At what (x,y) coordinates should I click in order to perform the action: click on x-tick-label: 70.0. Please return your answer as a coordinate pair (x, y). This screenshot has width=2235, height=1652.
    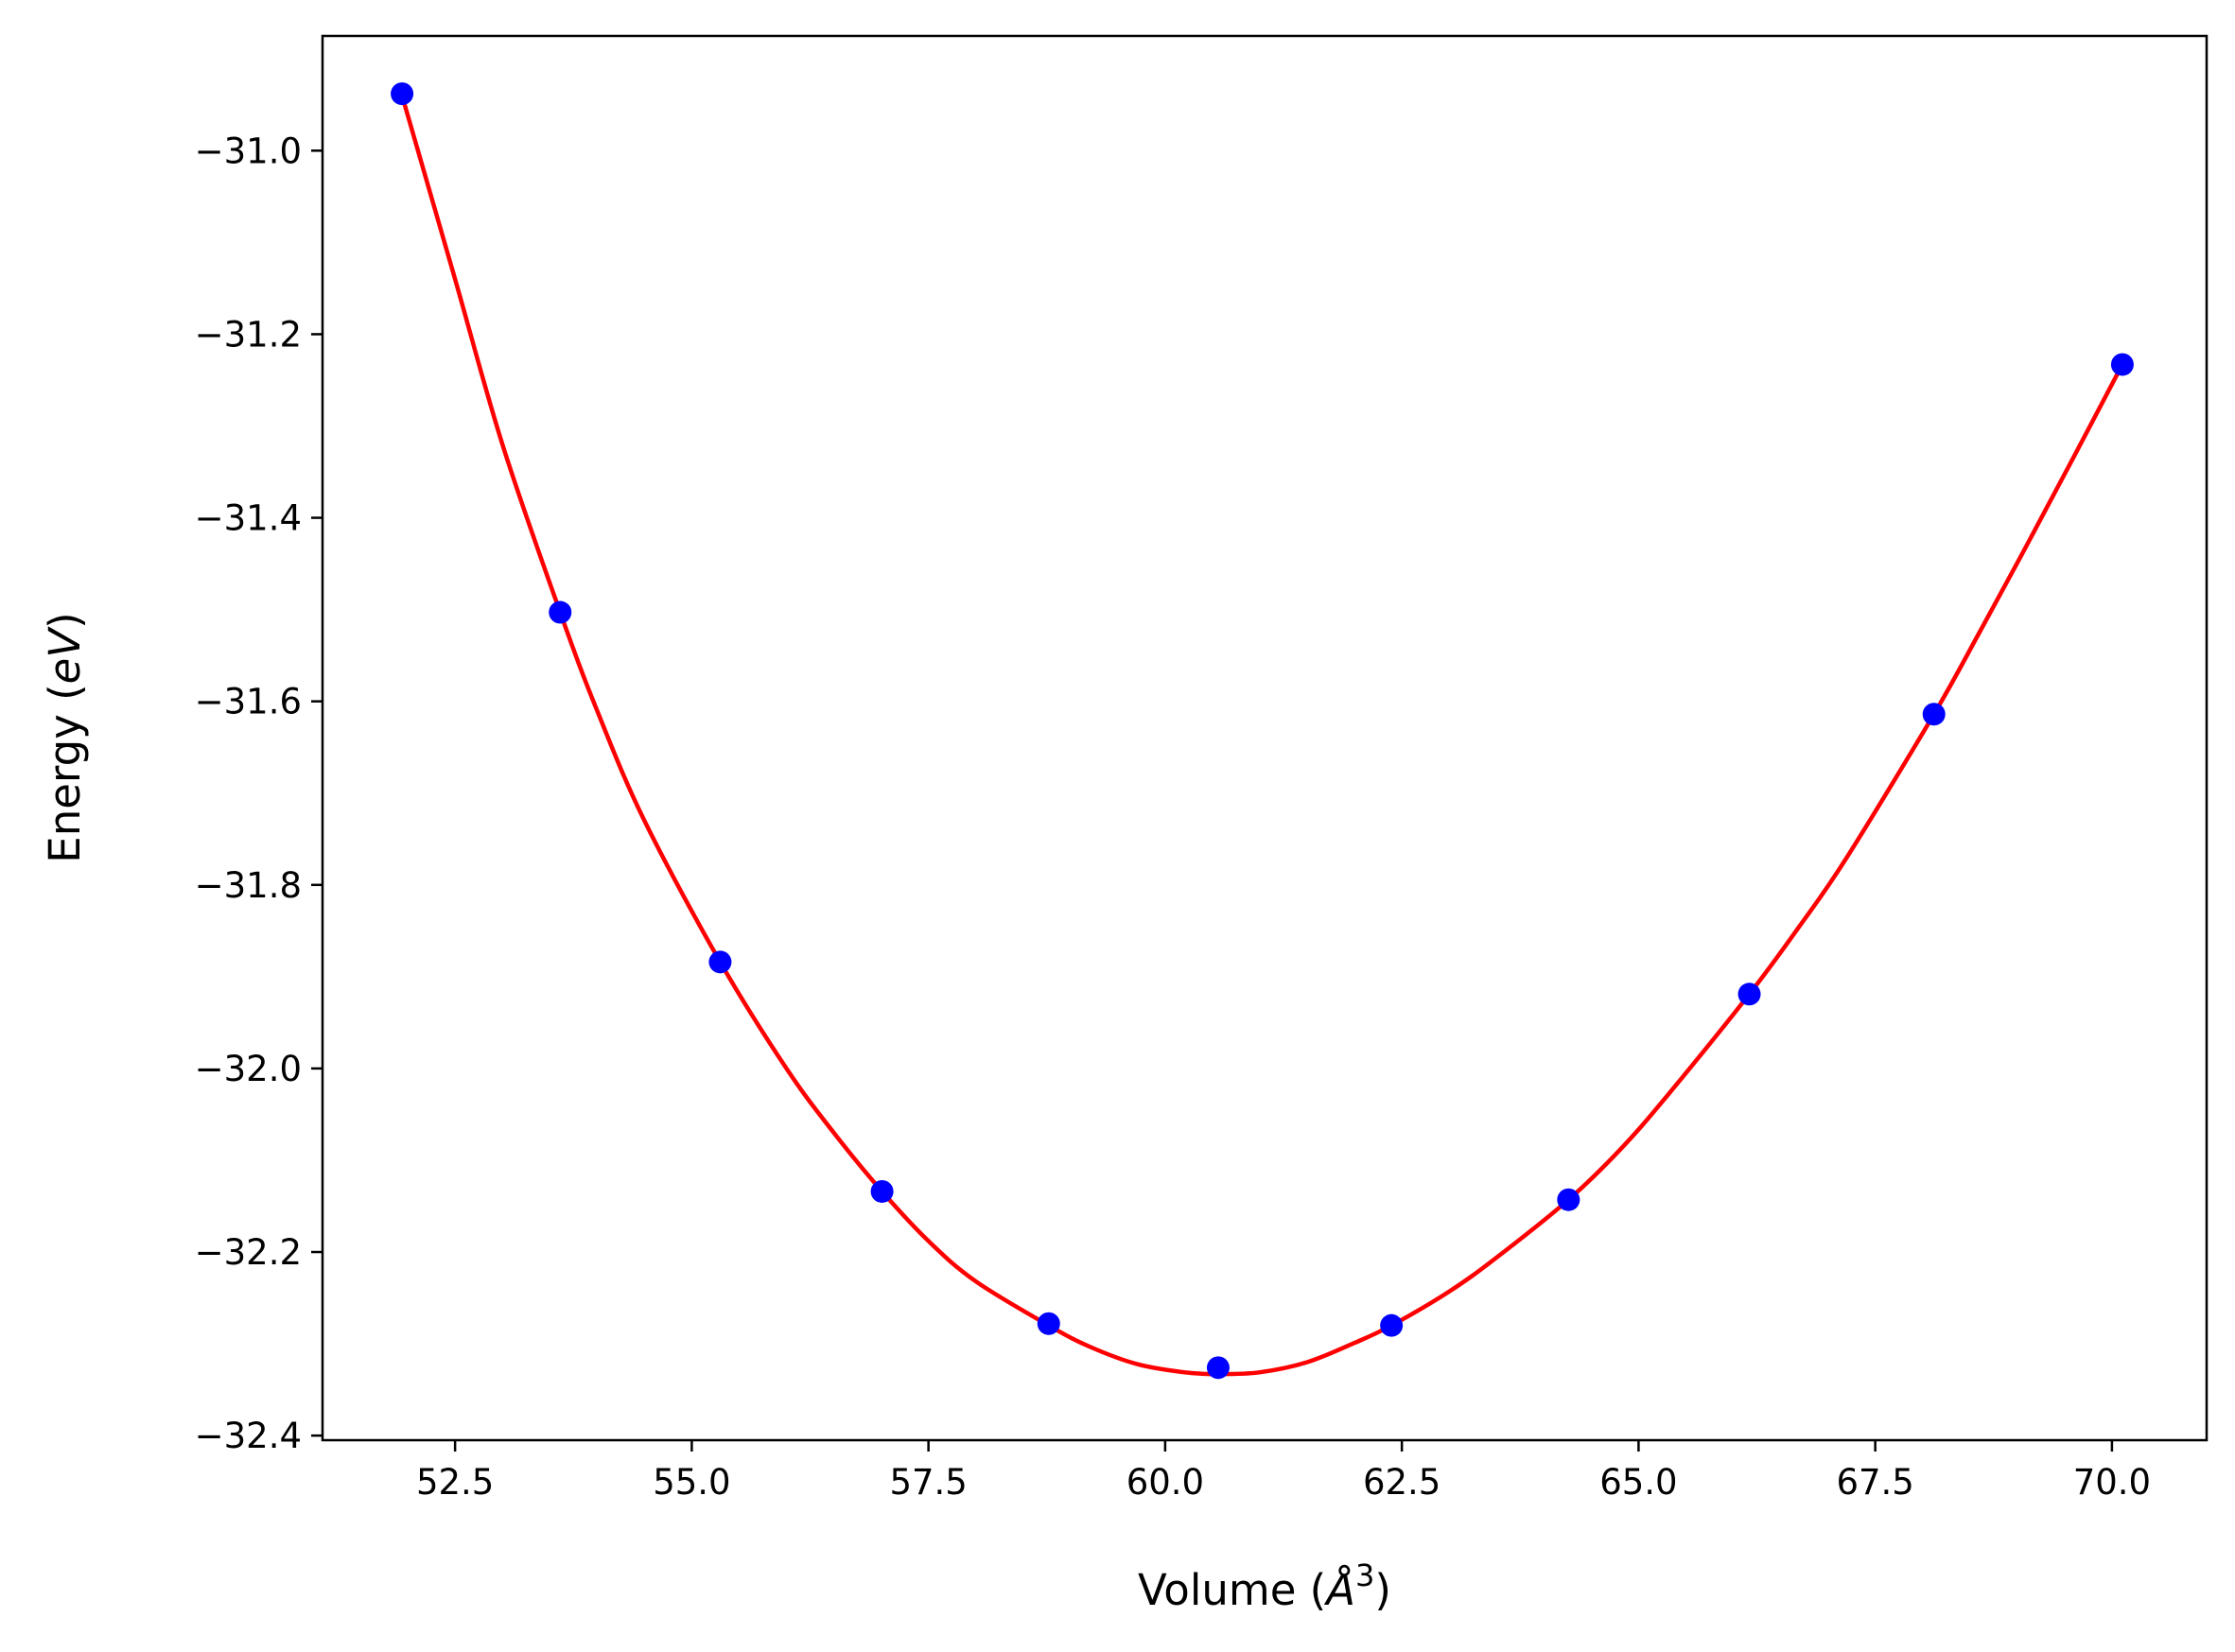
    Looking at the image, I should click on (2112, 1483).